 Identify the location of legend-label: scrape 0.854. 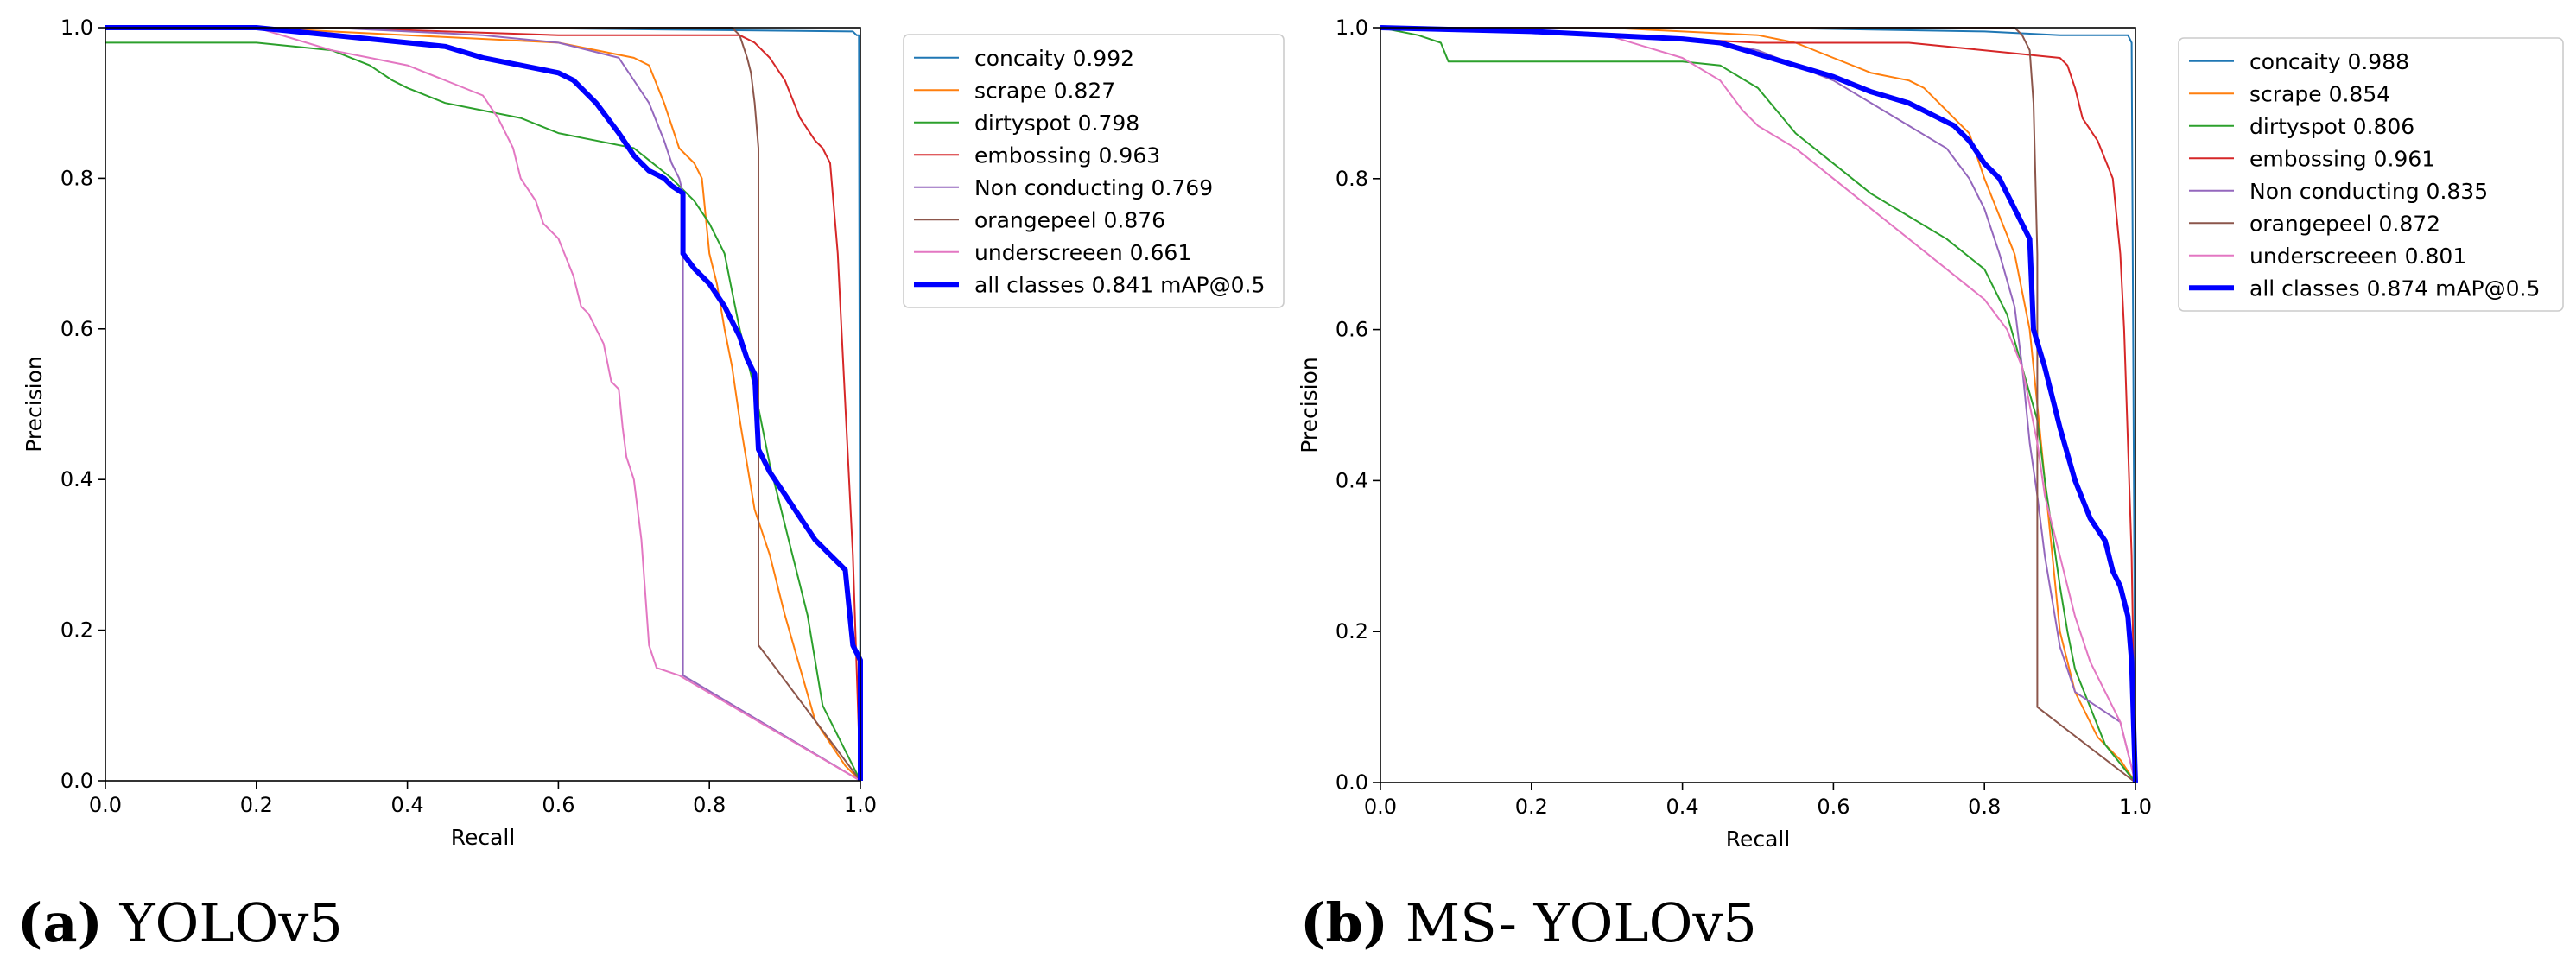
(2319, 93).